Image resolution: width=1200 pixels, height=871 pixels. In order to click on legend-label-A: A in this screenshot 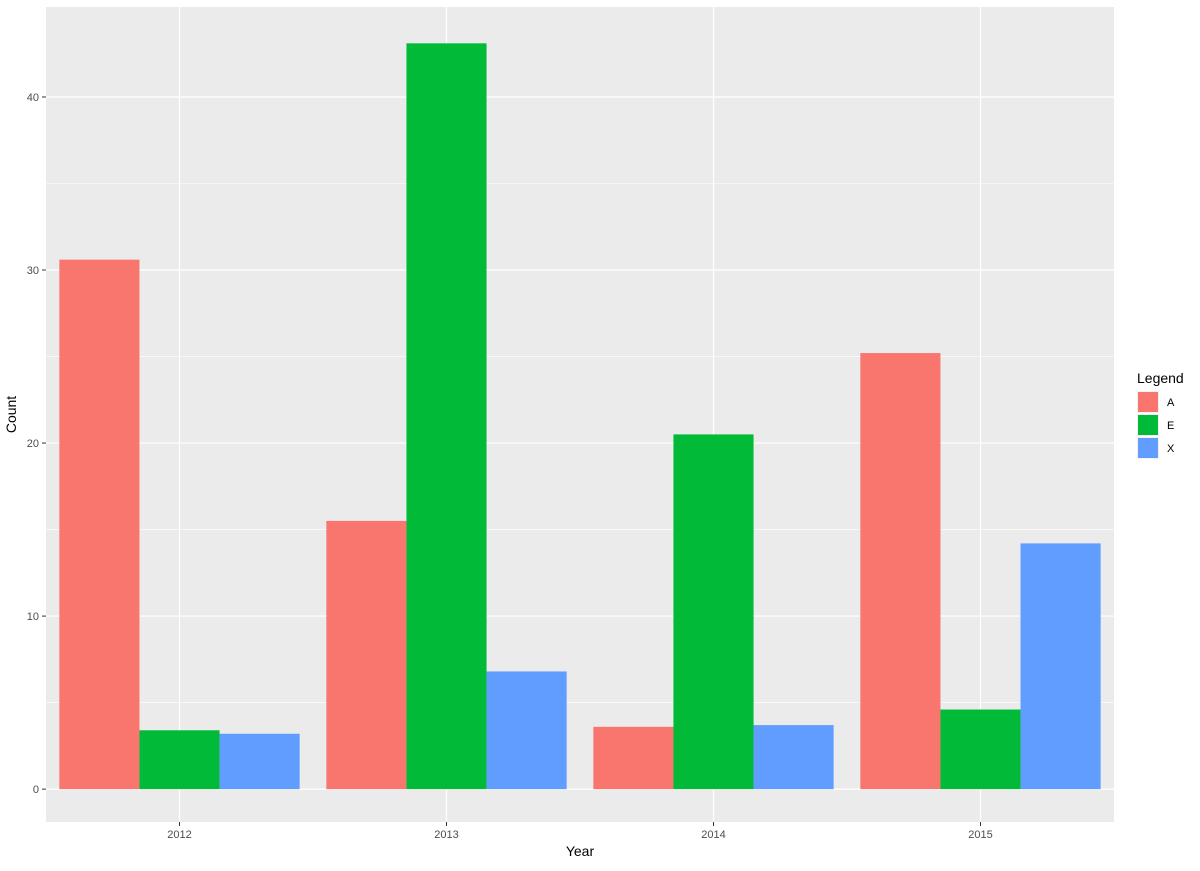, I will do `click(1171, 403)`.